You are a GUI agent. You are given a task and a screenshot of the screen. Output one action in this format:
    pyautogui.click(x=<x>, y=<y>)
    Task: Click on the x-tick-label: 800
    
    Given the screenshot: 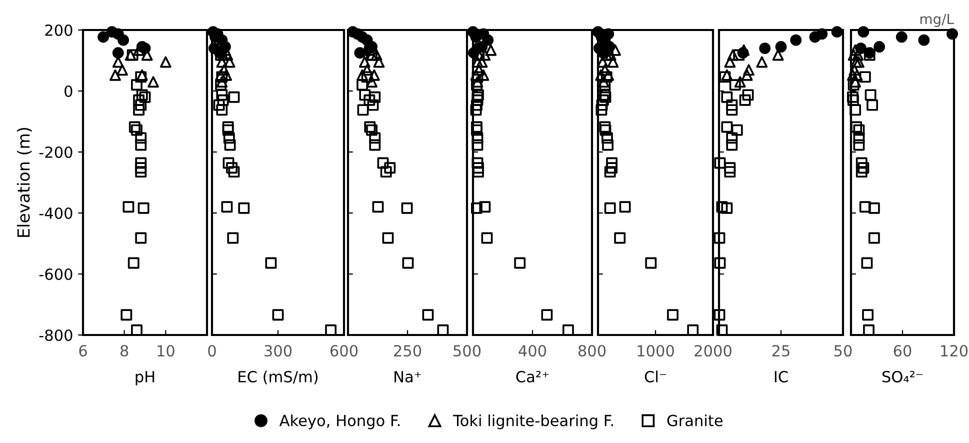 What is the action you would take?
    pyautogui.click(x=592, y=350)
    